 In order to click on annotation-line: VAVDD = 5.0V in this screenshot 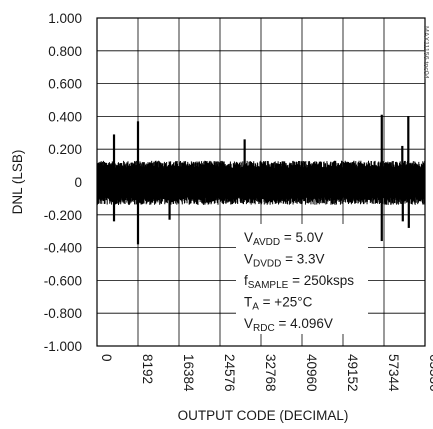, I will do `click(283, 239)`.